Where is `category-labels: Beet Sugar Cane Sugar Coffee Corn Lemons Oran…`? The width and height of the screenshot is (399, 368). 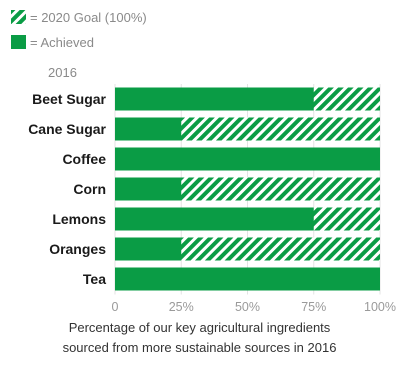
category-labels: Beet Sugar Cane Sugar Coffee Corn Lemons Oran… is located at coordinates (67, 189).